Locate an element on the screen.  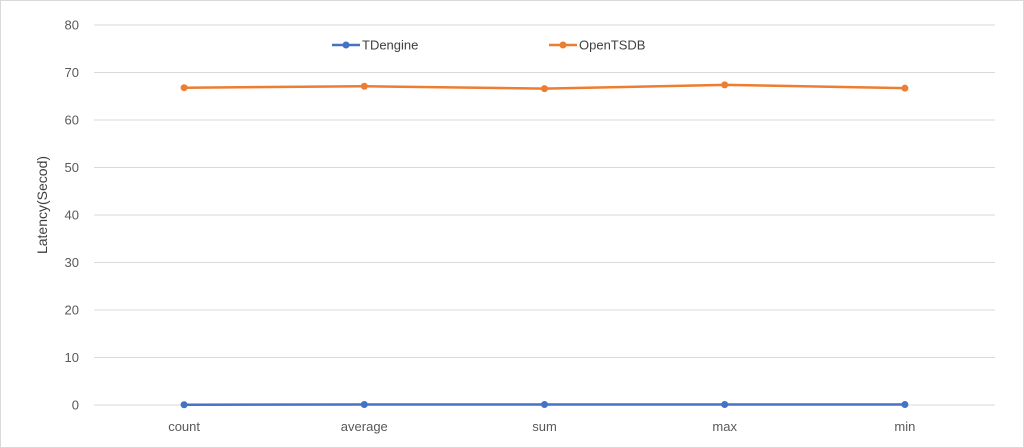
x-tick-label: max is located at coordinates (724, 426).